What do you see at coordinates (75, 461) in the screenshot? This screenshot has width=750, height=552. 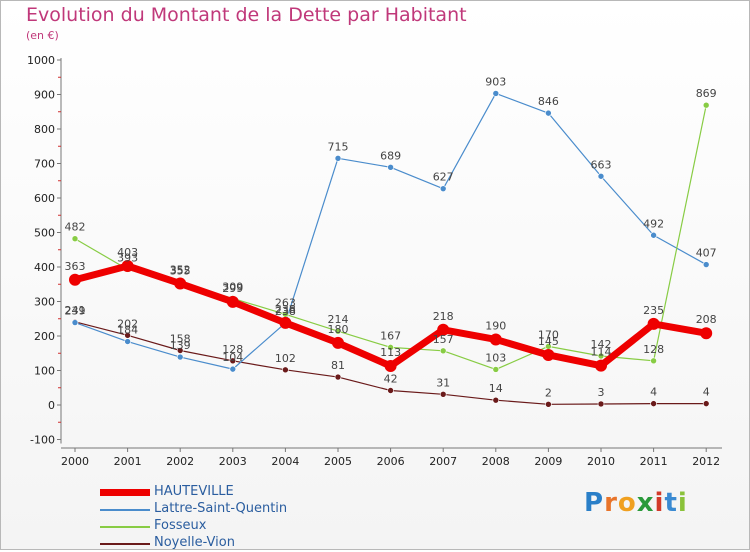 I see `x-tick-label: 2000` at bounding box center [75, 461].